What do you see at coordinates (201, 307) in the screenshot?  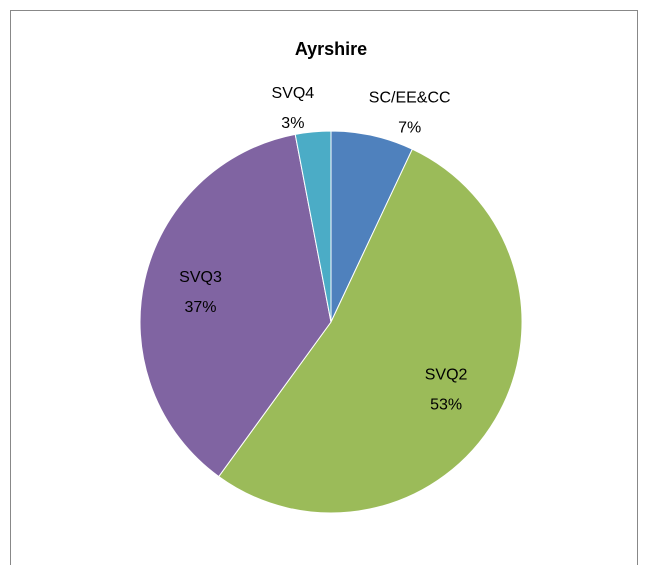 I see `slice-value-label: 37%` at bounding box center [201, 307].